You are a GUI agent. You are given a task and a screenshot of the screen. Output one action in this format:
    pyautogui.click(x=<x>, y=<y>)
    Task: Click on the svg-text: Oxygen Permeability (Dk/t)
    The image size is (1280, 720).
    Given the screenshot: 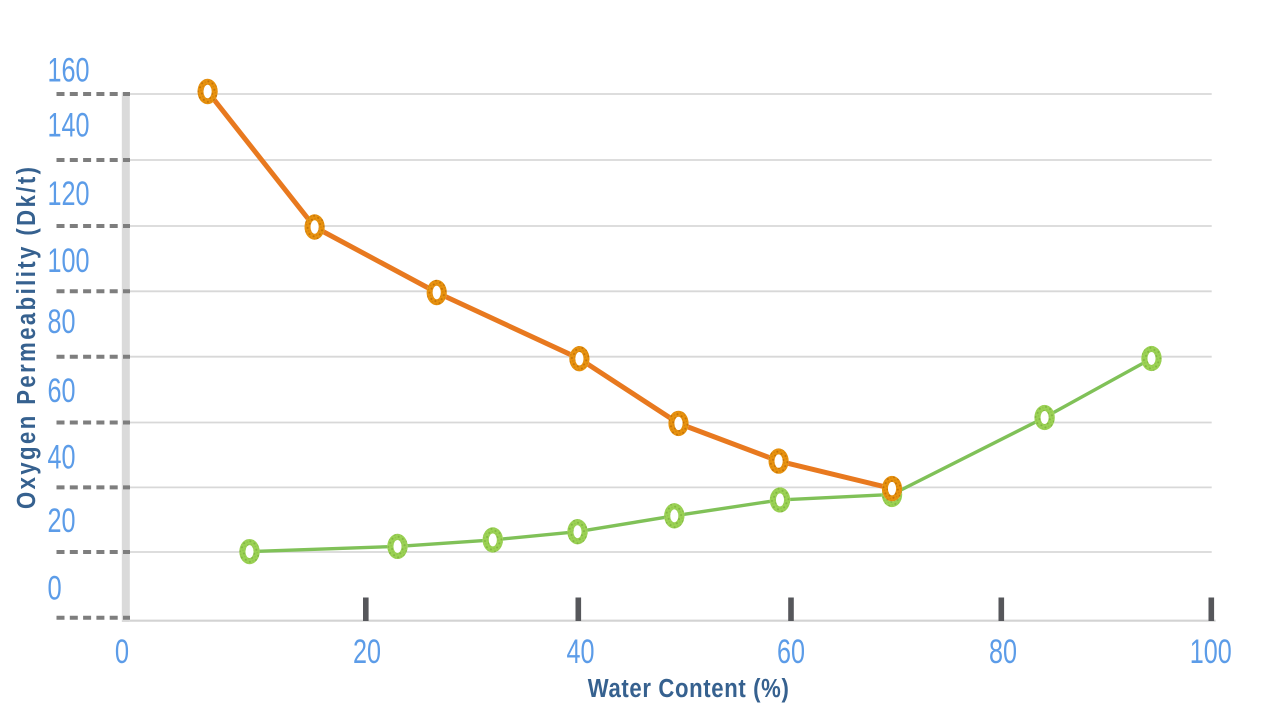 What is the action you would take?
    pyautogui.click(x=26, y=338)
    